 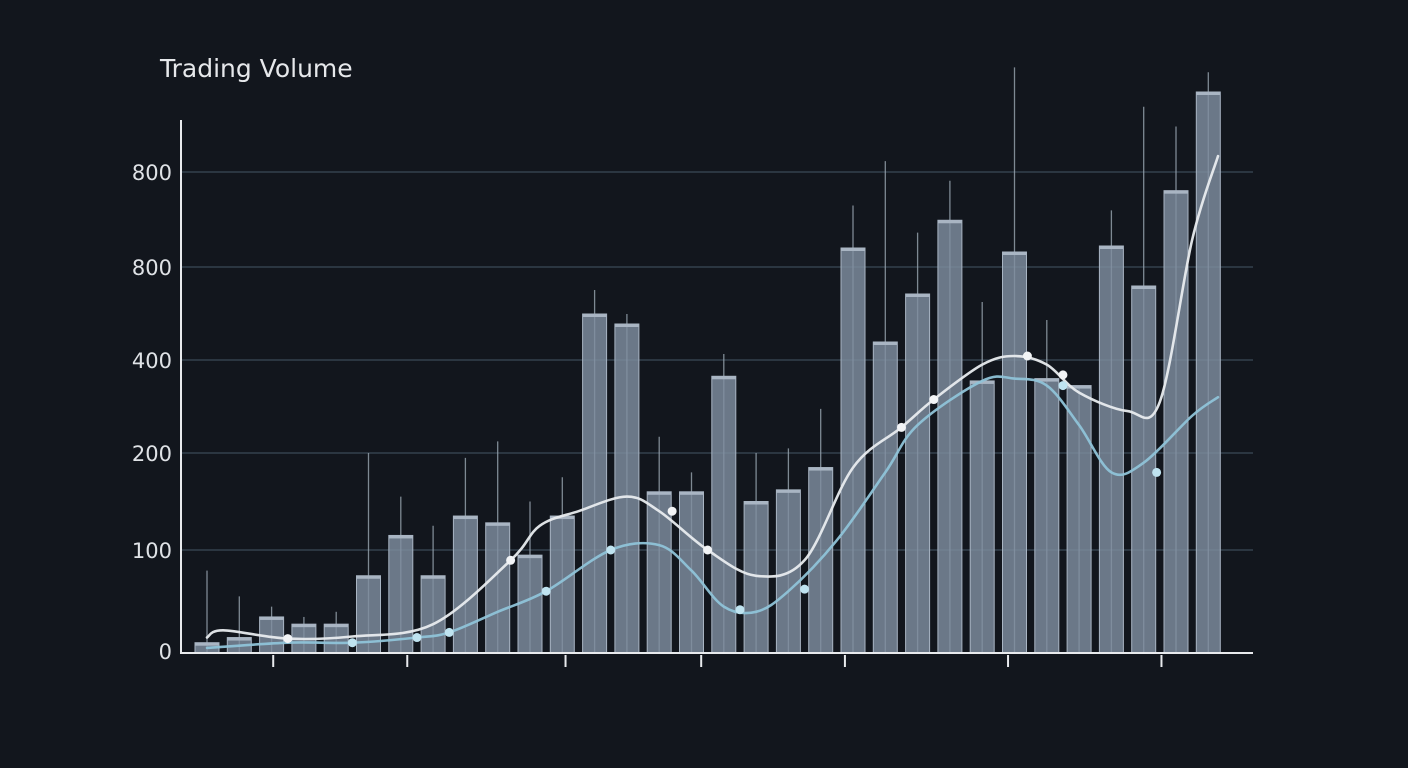 I want to click on y-tick-label-3: 200, so click(x=152, y=454).